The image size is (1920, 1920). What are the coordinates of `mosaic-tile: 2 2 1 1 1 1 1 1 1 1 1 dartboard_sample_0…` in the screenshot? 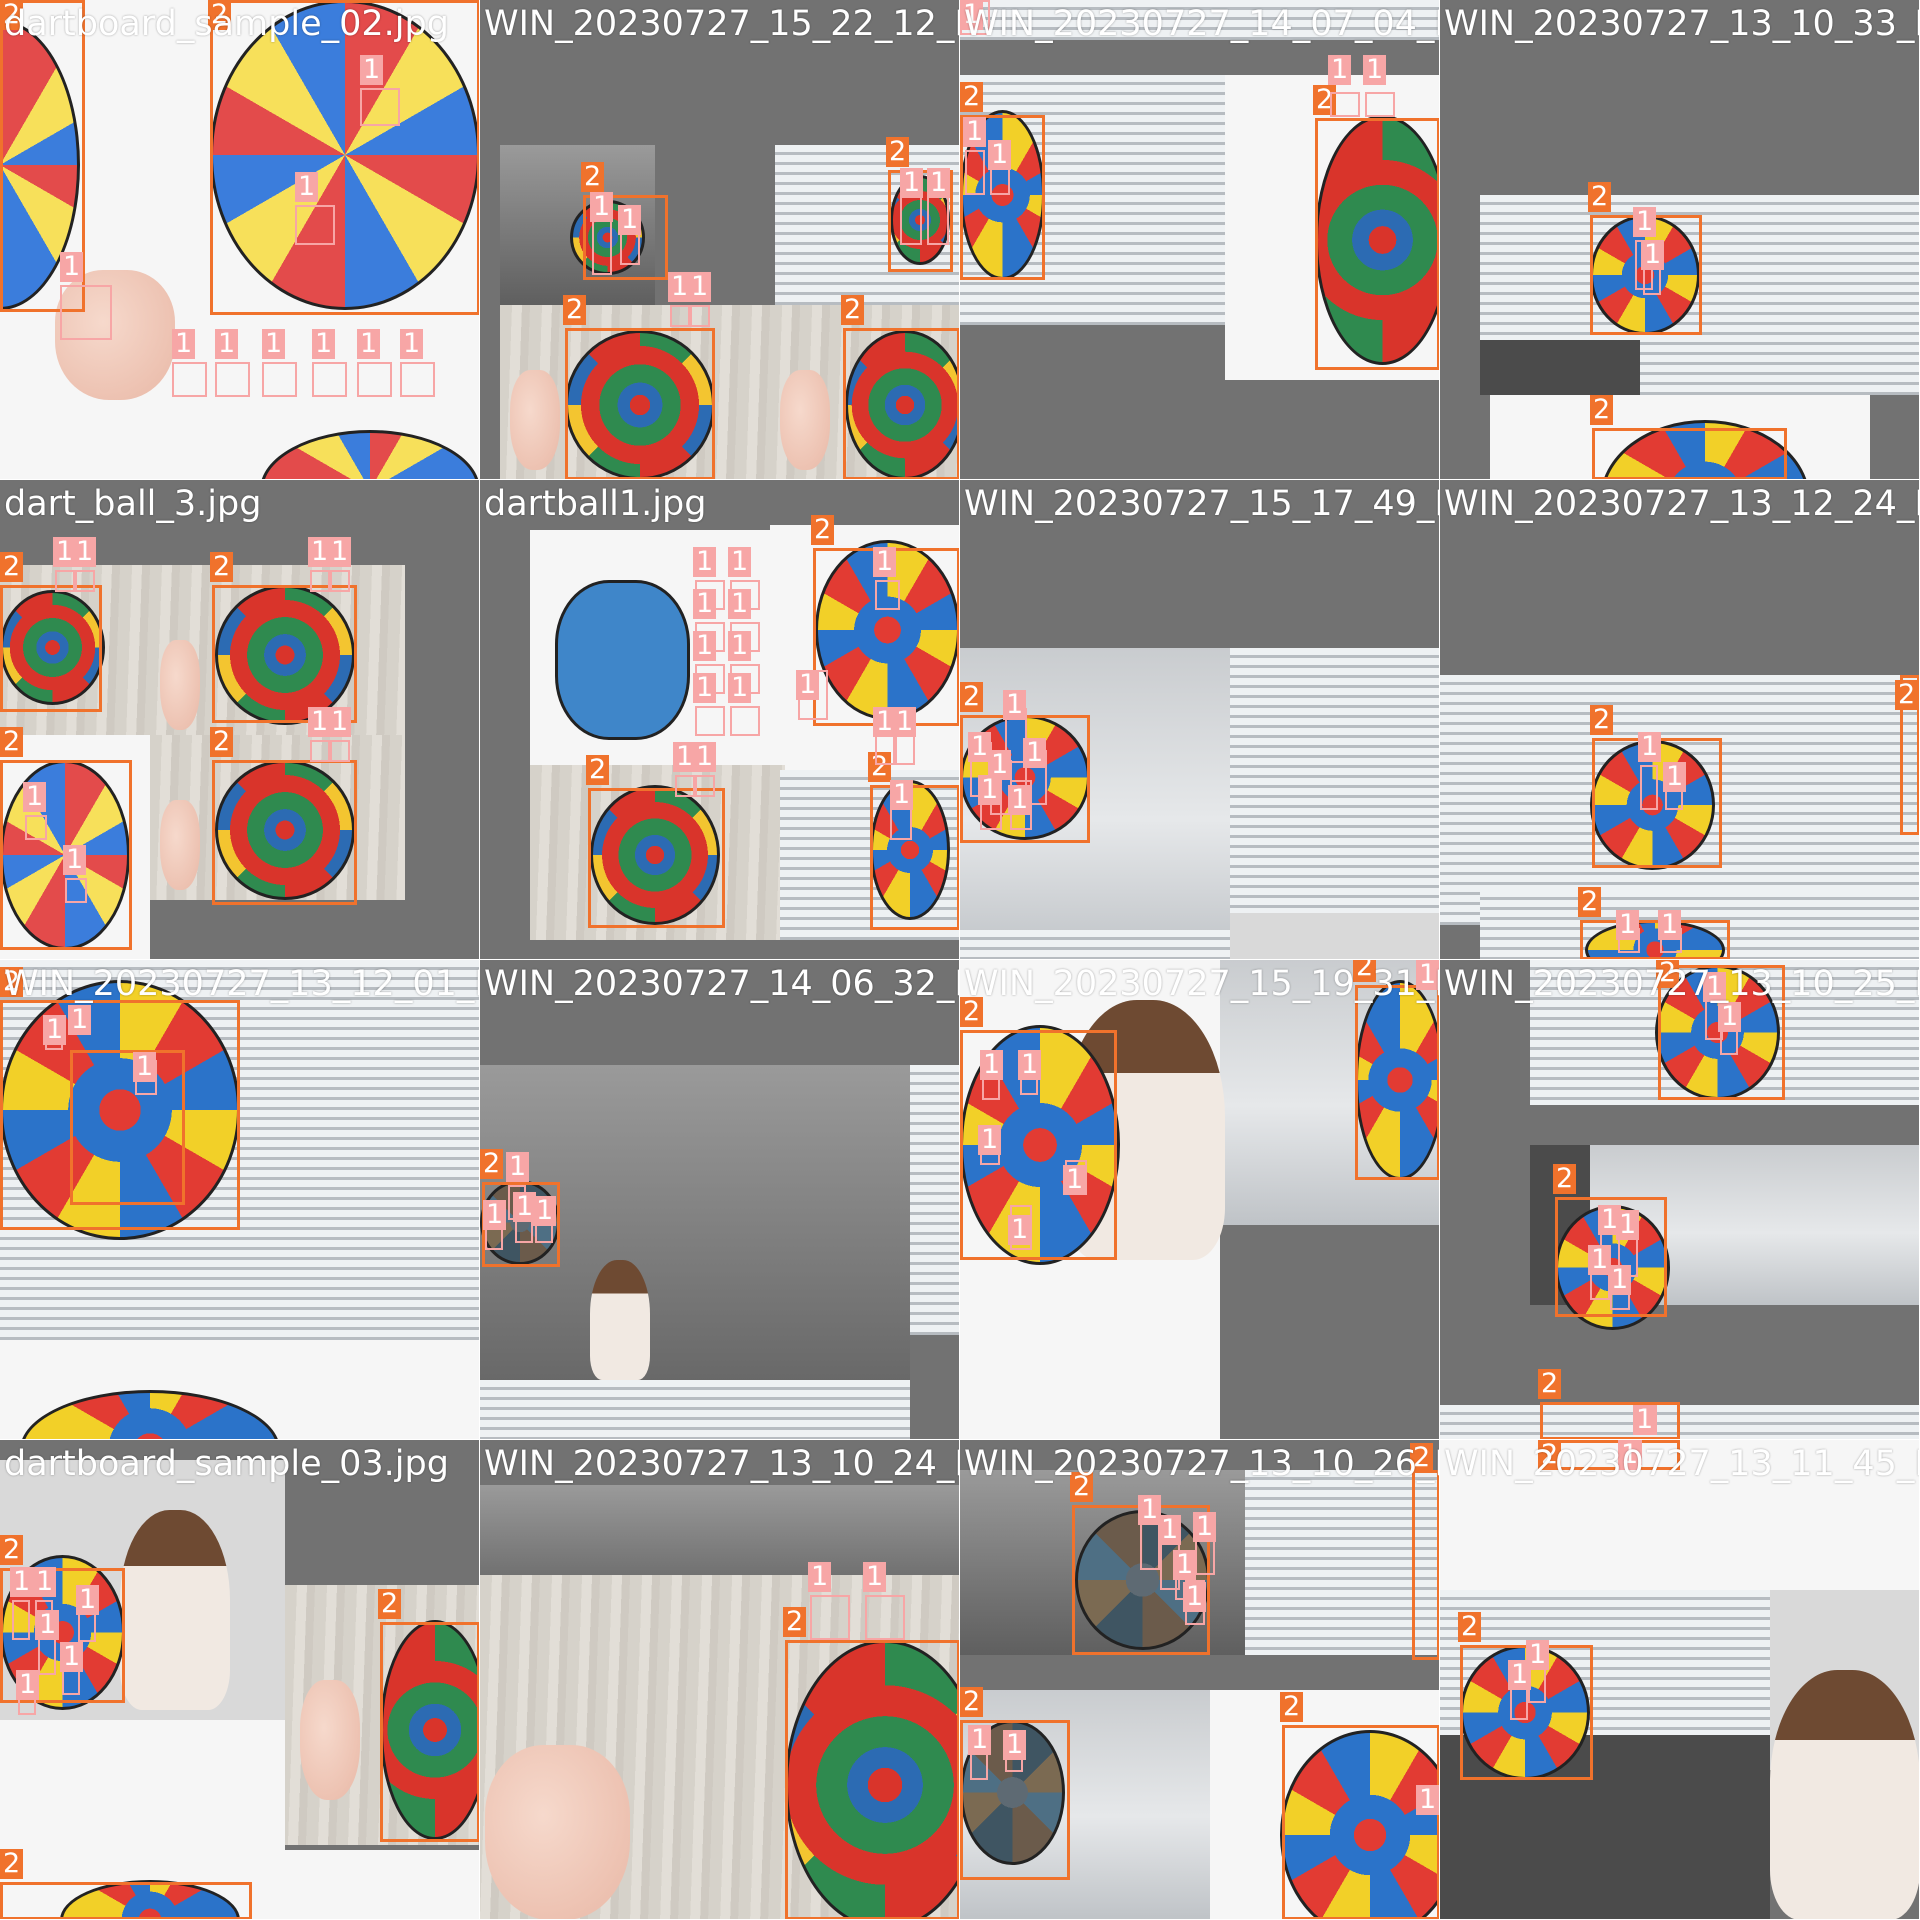 It's located at (240, 240).